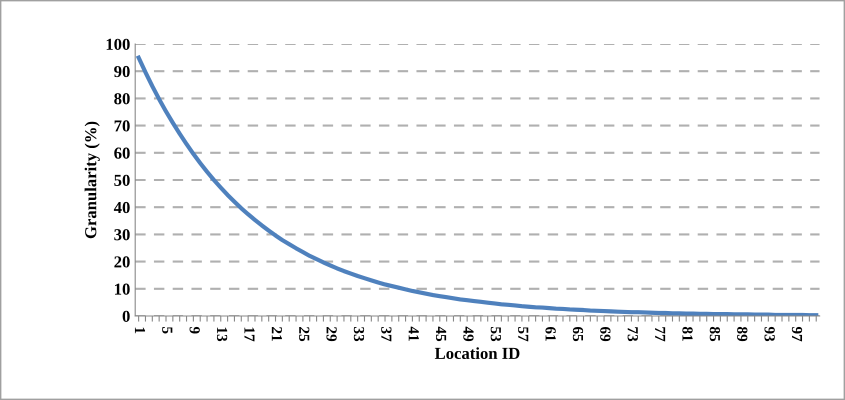 Image resolution: width=845 pixels, height=400 pixels. What do you see at coordinates (122, 72) in the screenshot?
I see `y-tick-label: 90` at bounding box center [122, 72].